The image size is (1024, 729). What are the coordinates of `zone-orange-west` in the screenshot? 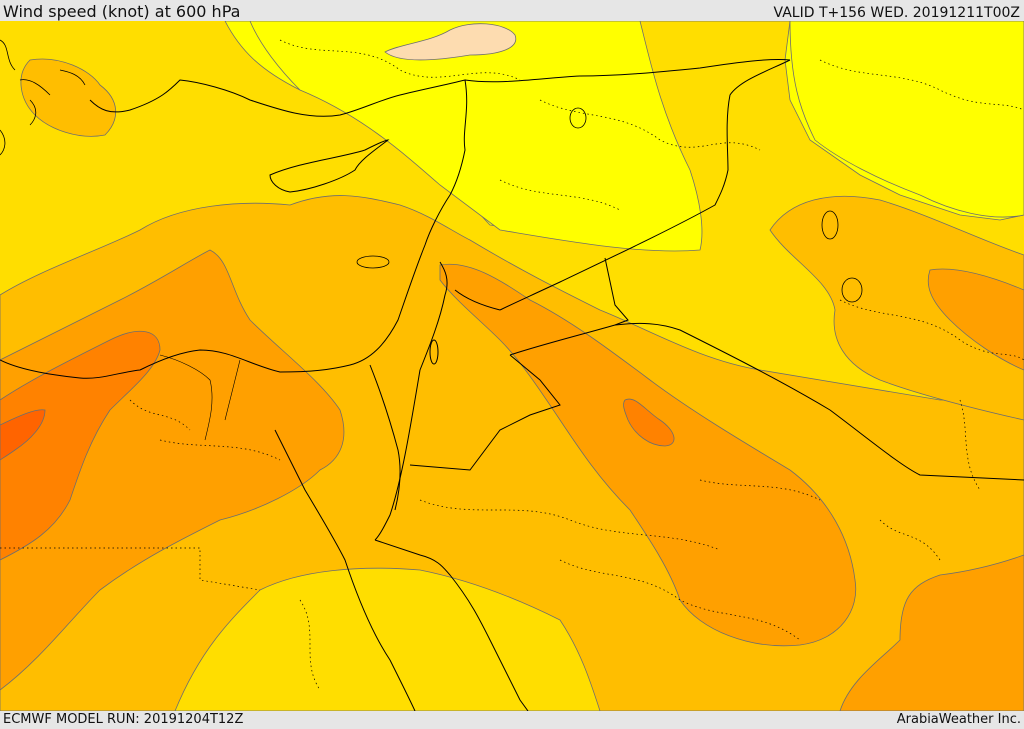 It's located at (80, 446).